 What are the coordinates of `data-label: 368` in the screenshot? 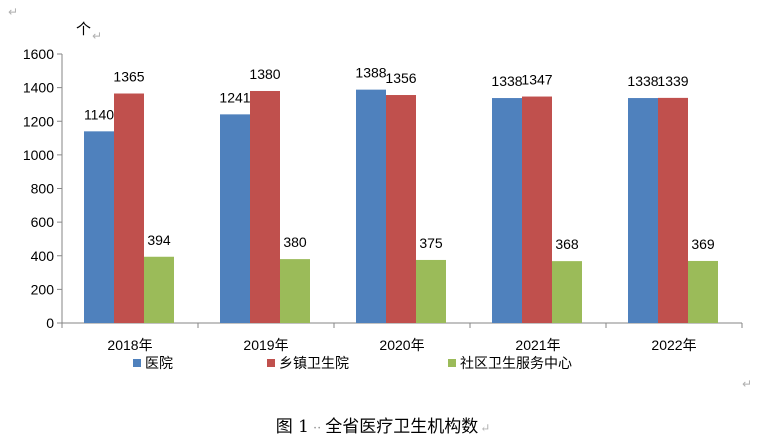 It's located at (567, 244).